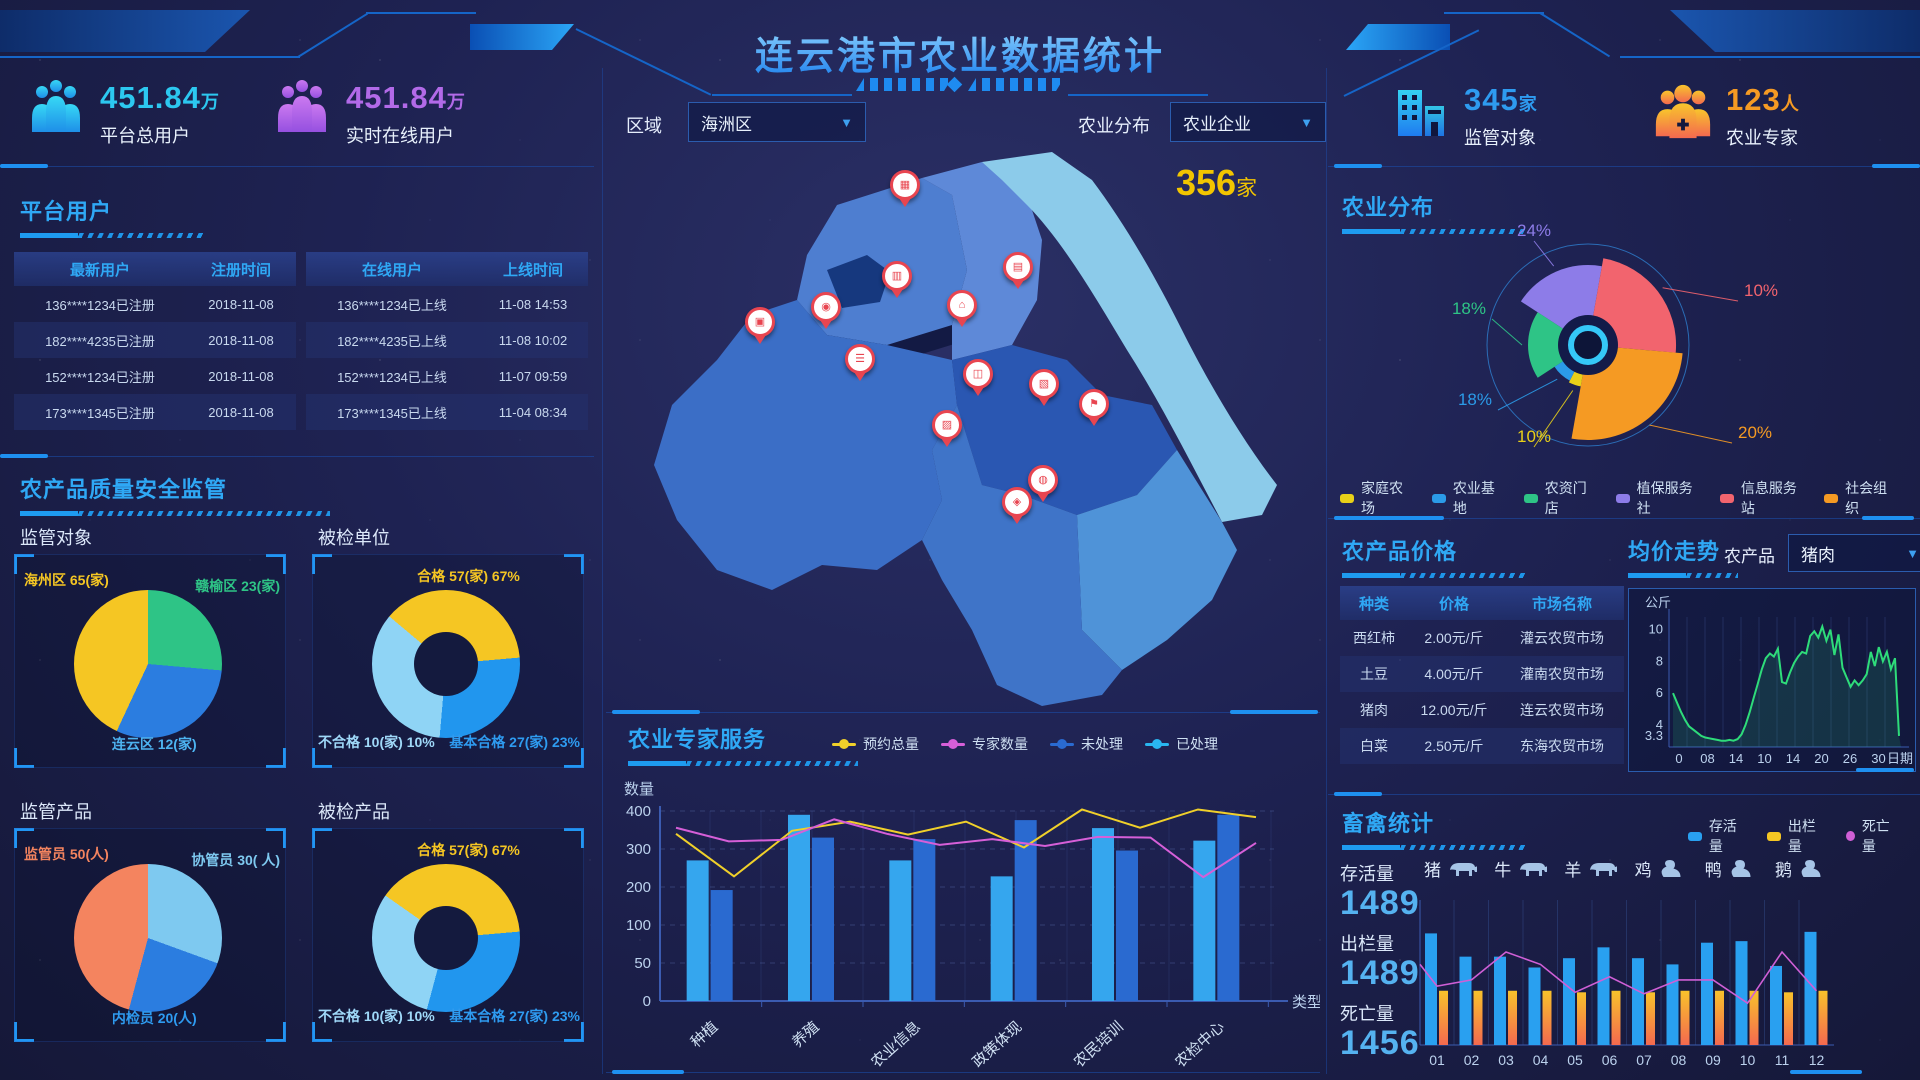 Image resolution: width=1920 pixels, height=1080 pixels. What do you see at coordinates (978, 374) in the screenshot?
I see `map-pin: ◫` at bounding box center [978, 374].